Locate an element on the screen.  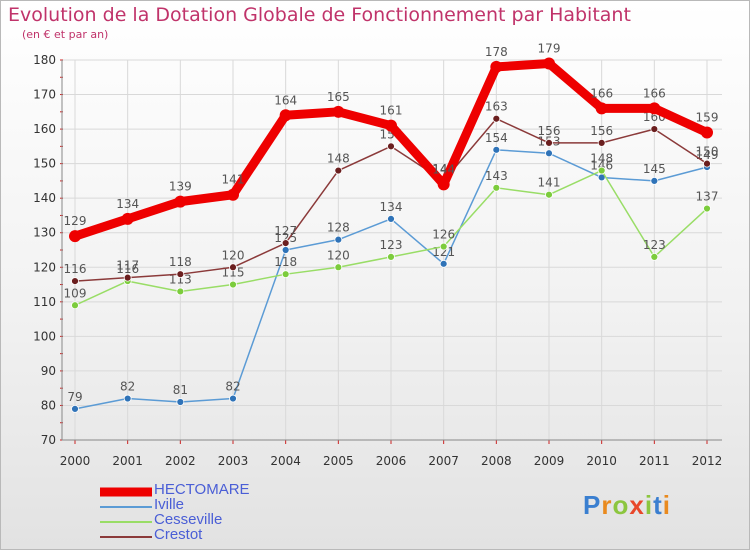
logo-letter: i is located at coordinates (666, 505).